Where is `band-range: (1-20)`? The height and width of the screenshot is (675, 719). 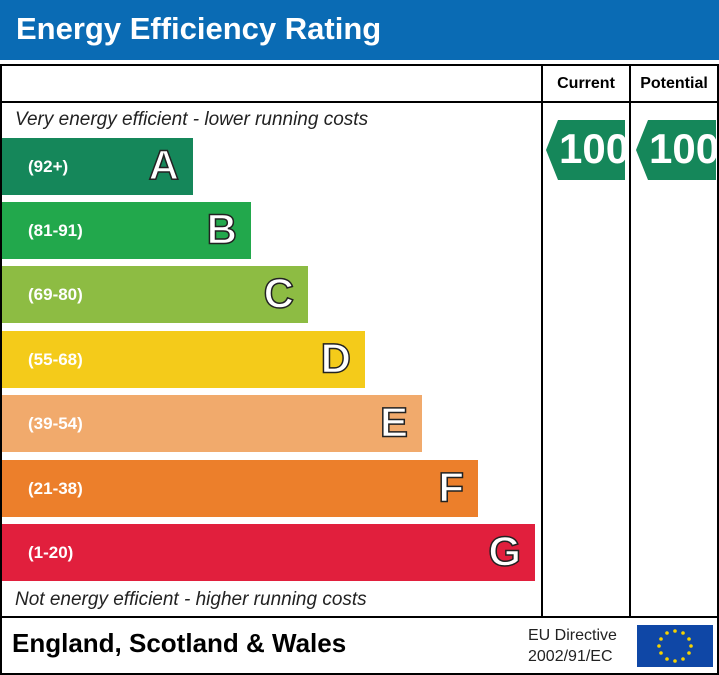
band-range: (1-20) is located at coordinates (50, 552).